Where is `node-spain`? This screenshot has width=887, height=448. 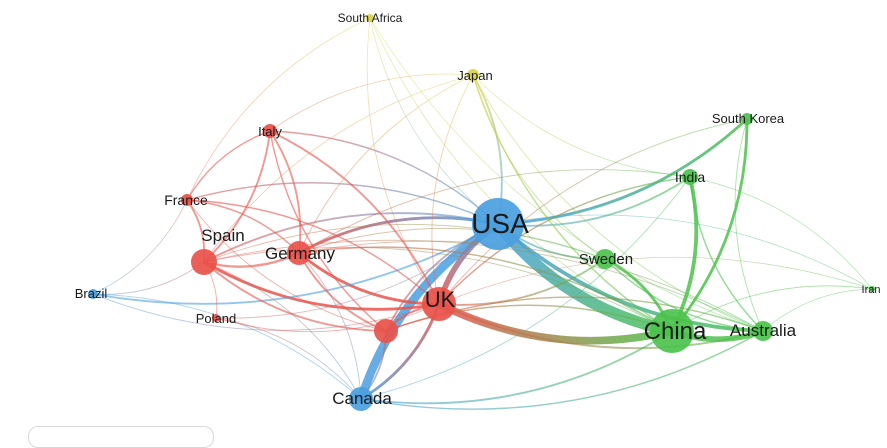 node-spain is located at coordinates (204, 262).